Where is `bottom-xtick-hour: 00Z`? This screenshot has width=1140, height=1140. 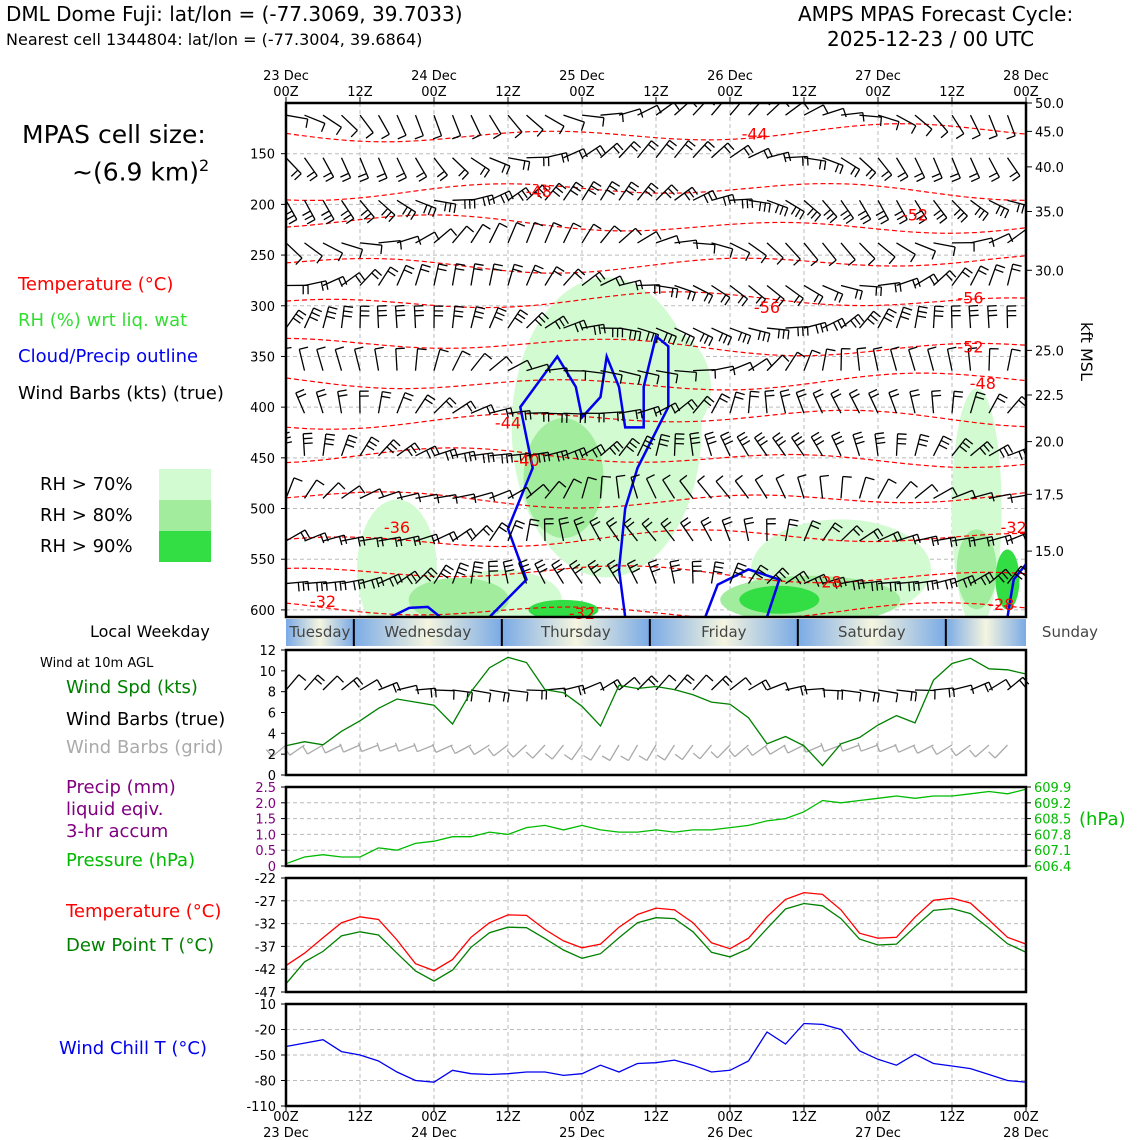
bottom-xtick-hour: 00Z is located at coordinates (582, 1117).